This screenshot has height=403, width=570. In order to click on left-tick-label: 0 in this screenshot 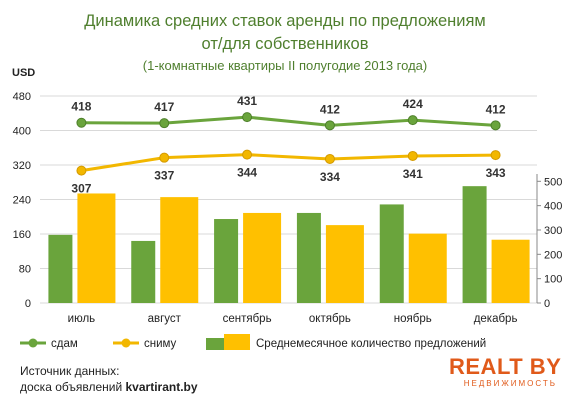, I will do `click(28, 304)`.